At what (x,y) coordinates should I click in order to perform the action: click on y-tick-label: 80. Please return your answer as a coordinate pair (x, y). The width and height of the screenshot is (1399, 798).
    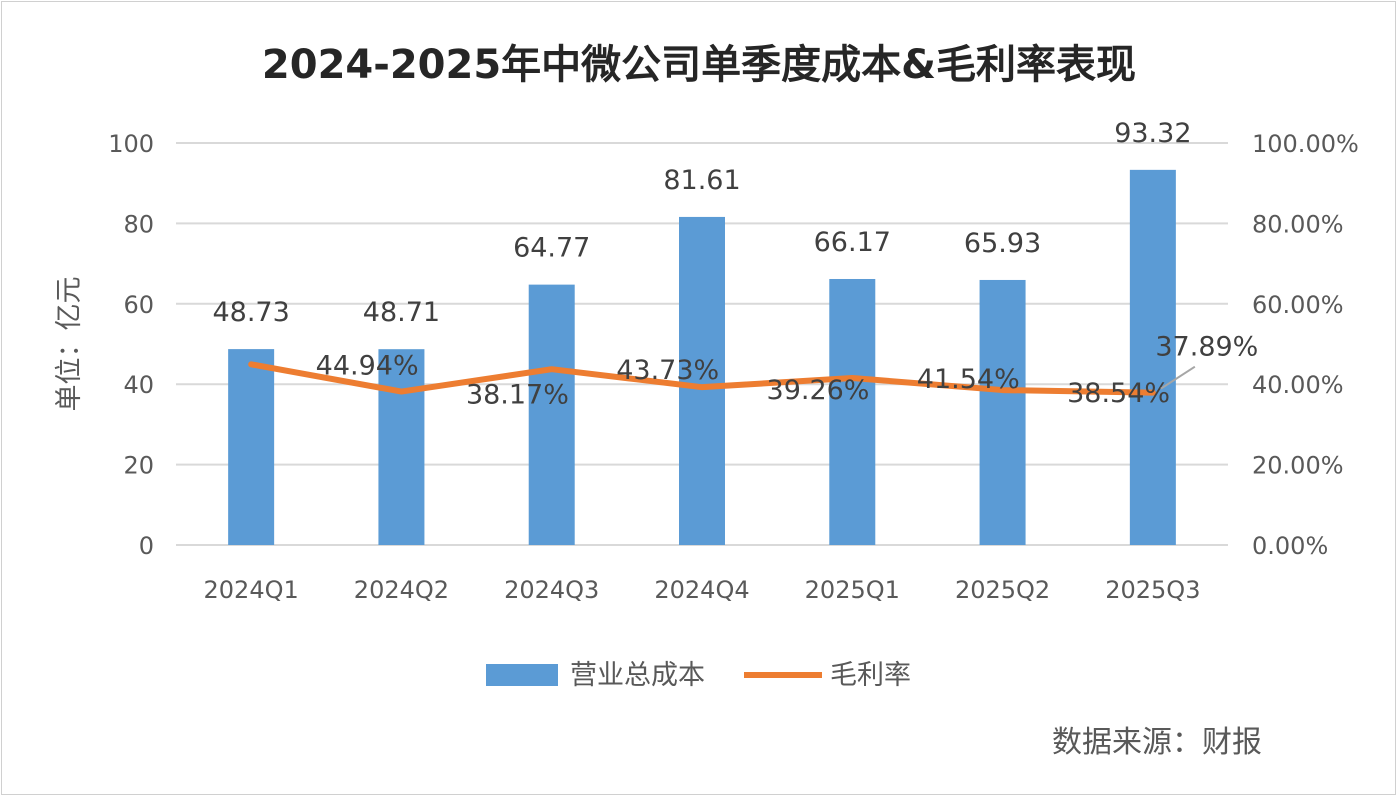
    Looking at the image, I should click on (138, 224).